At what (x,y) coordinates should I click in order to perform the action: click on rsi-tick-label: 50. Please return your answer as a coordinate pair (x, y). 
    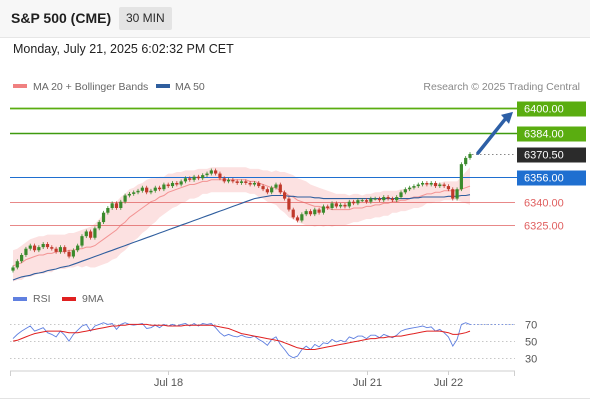
    Looking at the image, I should click on (531, 343).